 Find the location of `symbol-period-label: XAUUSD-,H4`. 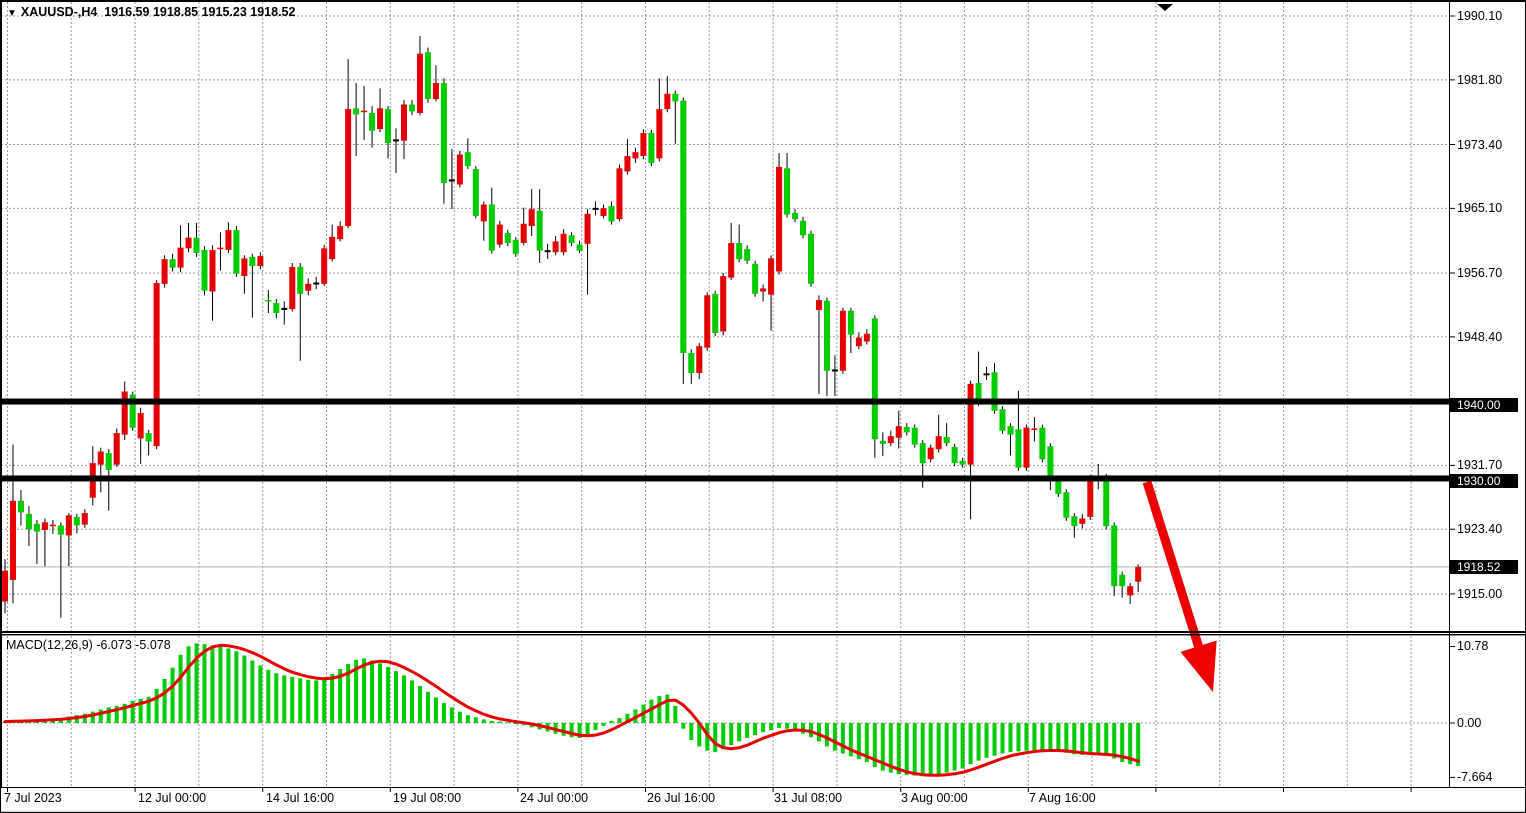

symbol-period-label: XAUUSD-,H4 is located at coordinates (59, 12).